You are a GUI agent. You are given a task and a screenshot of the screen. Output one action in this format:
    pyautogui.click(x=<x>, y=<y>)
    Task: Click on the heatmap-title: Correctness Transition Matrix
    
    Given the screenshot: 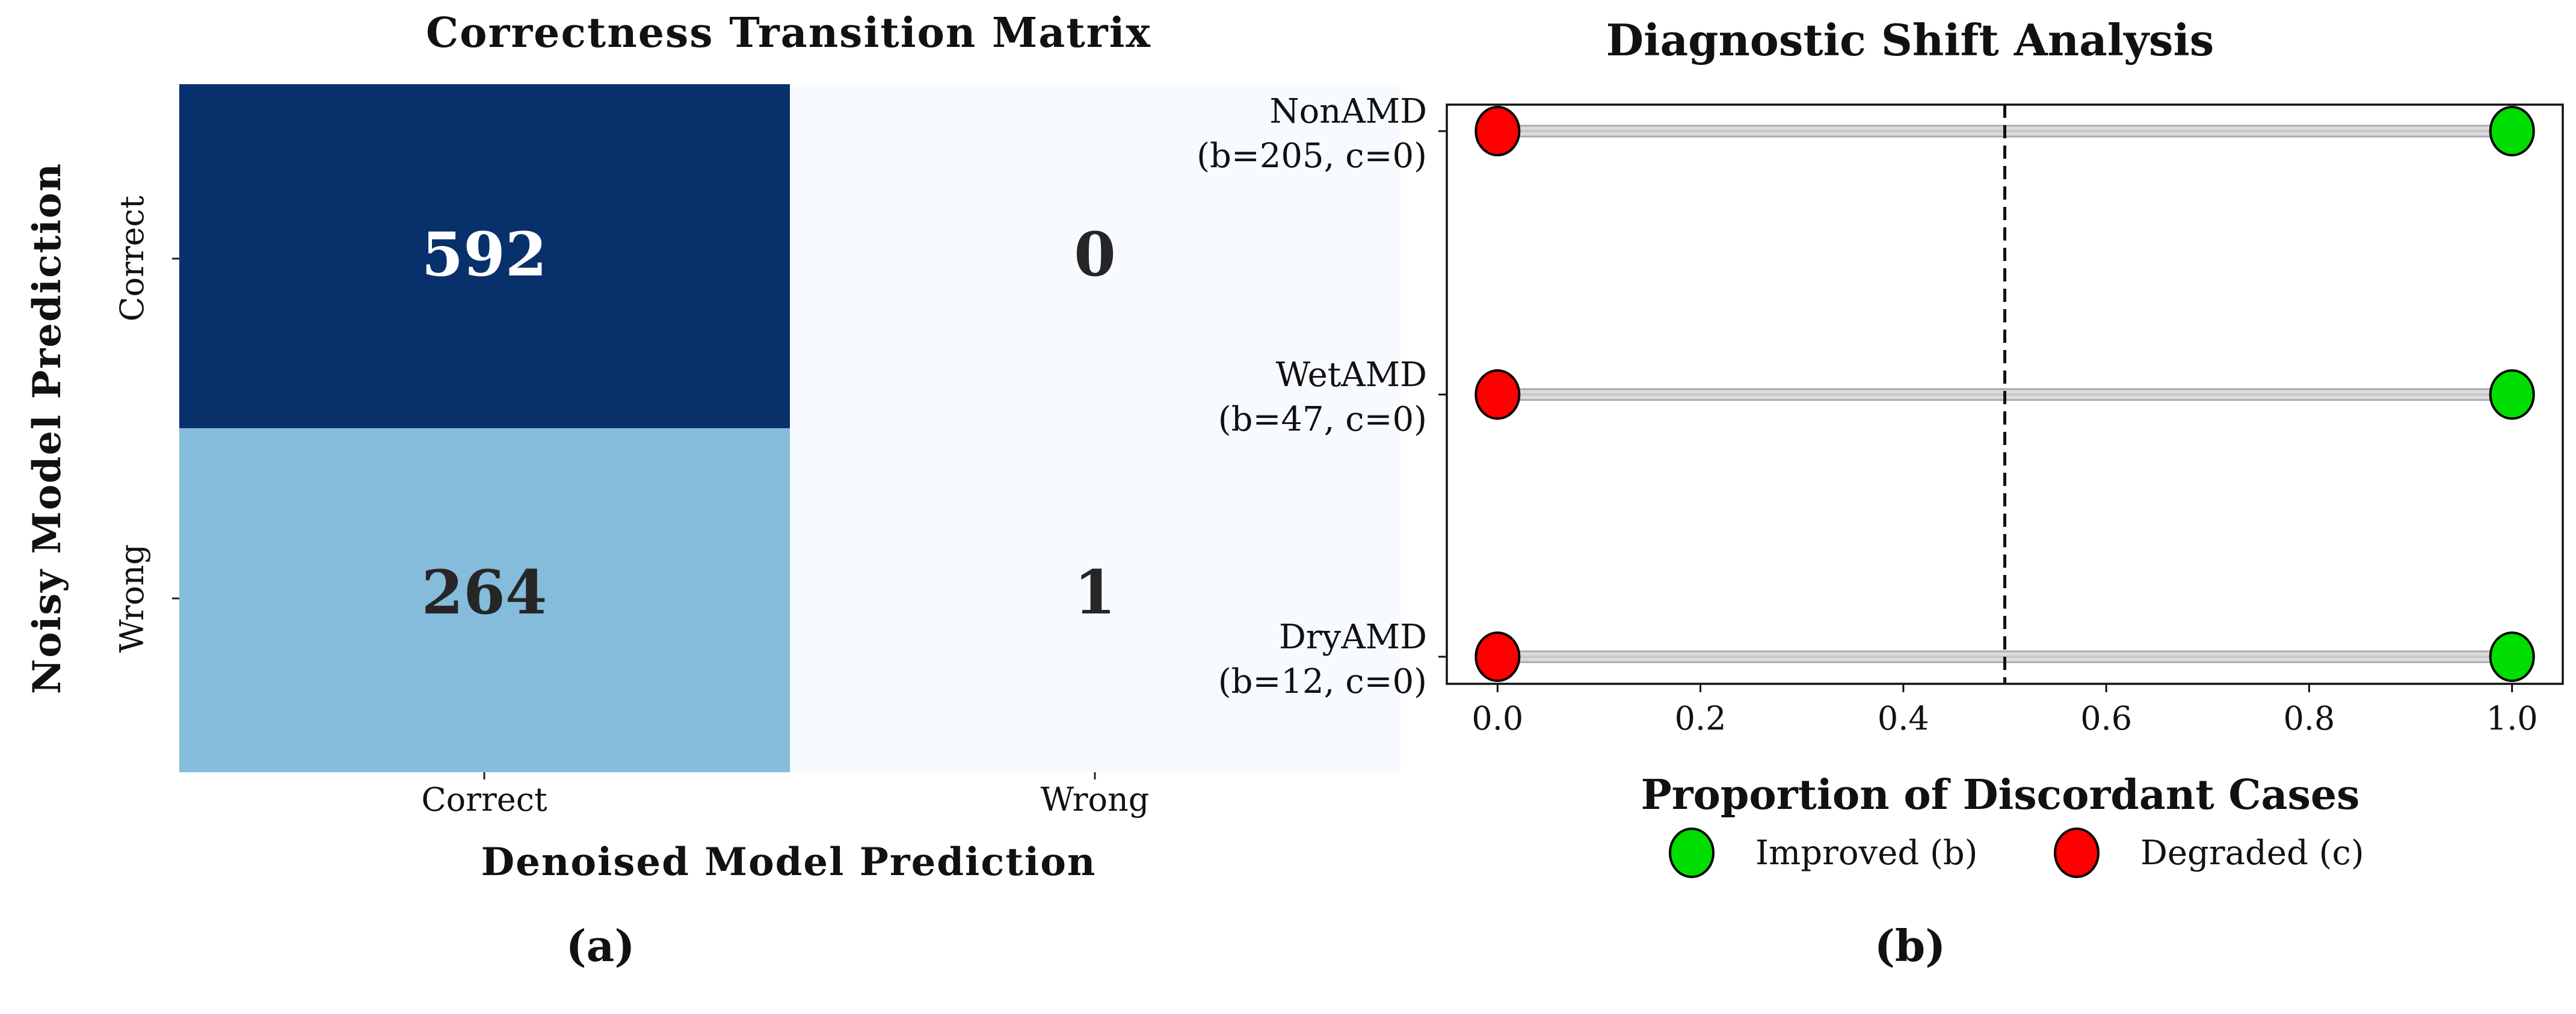 What is the action you would take?
    pyautogui.click(x=788, y=33)
    